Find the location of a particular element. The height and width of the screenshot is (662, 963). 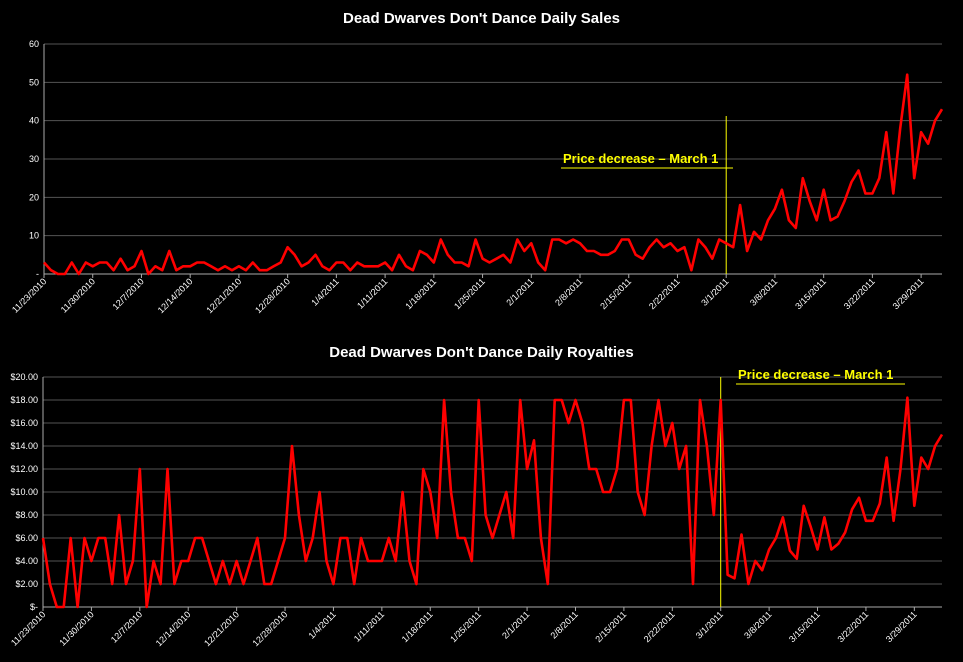

royalties-y-tick-label: $4.00 is located at coordinates (26, 561).